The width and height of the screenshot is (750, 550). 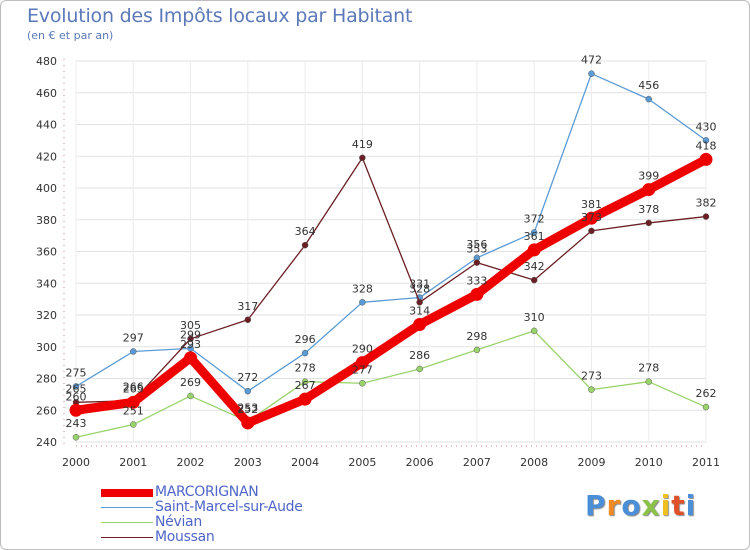 What do you see at coordinates (476, 336) in the screenshot?
I see `data-label: 298` at bounding box center [476, 336].